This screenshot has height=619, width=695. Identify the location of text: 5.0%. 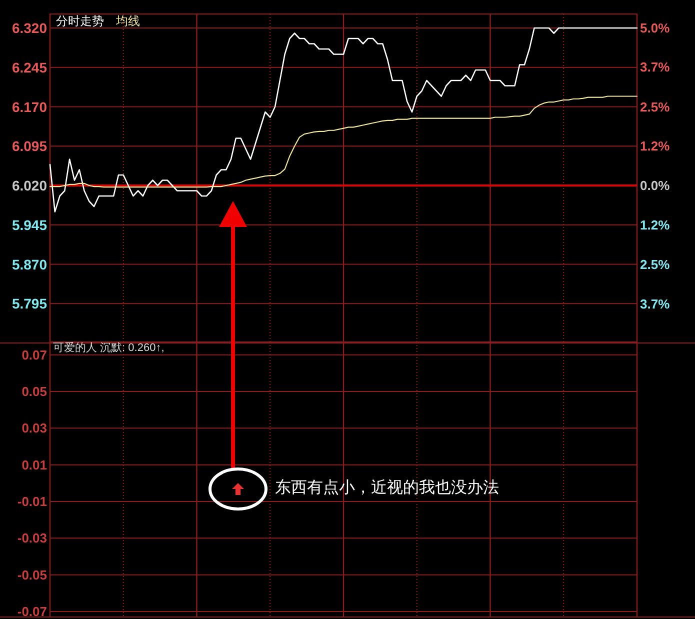
(655, 28).